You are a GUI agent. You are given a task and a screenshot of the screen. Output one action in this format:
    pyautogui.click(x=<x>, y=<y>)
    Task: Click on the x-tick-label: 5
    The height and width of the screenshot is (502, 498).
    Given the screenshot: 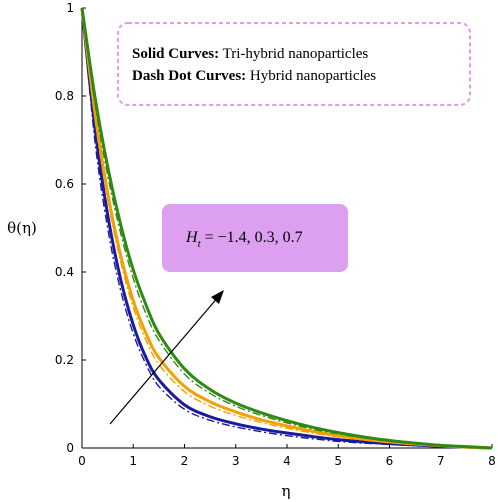 What is the action you would take?
    pyautogui.click(x=338, y=461)
    